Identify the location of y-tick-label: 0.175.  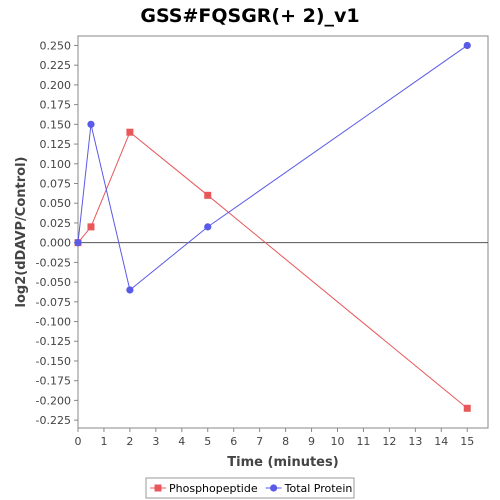
(56, 105).